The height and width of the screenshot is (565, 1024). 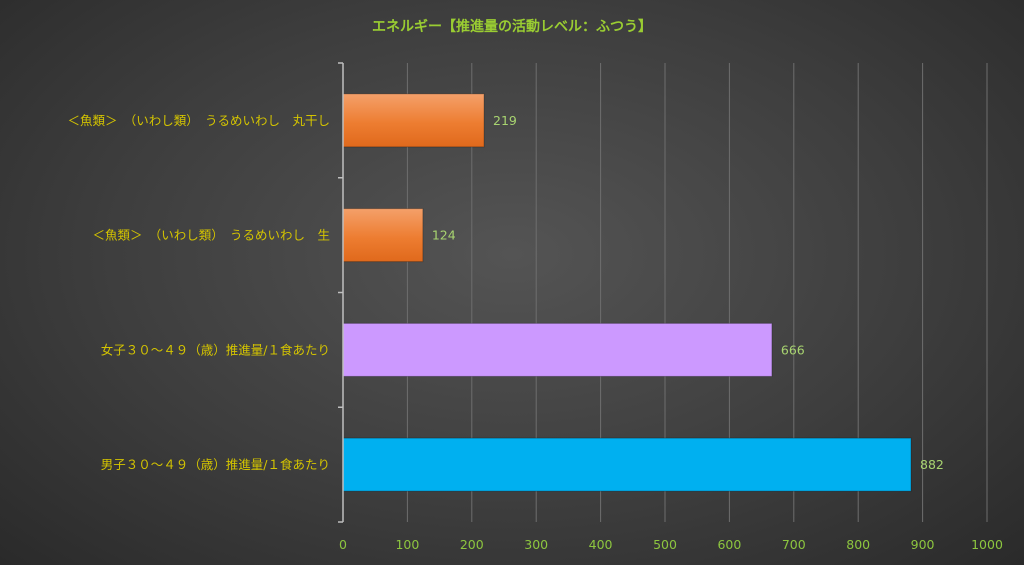 I want to click on x-tick-label: 600, so click(x=729, y=544).